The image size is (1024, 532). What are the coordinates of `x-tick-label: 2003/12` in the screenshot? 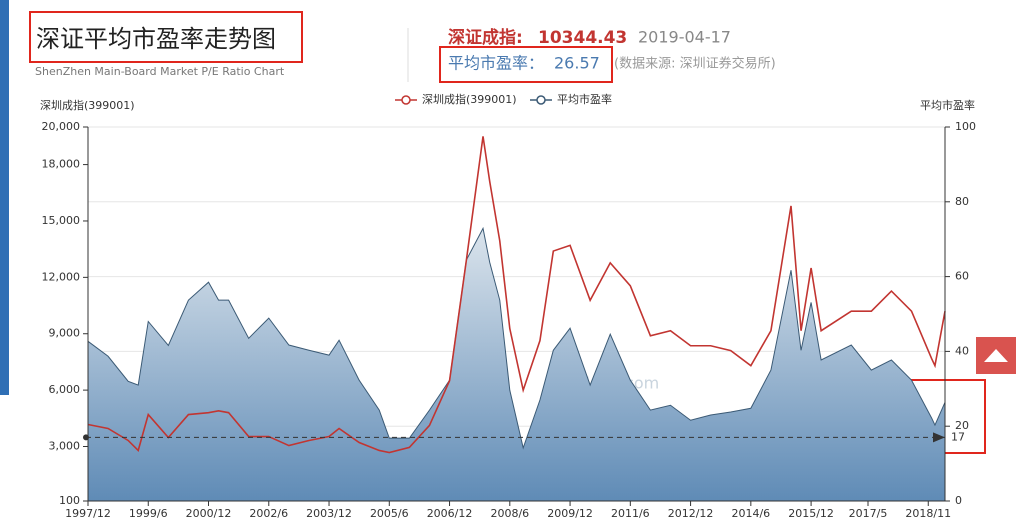 It's located at (329, 513).